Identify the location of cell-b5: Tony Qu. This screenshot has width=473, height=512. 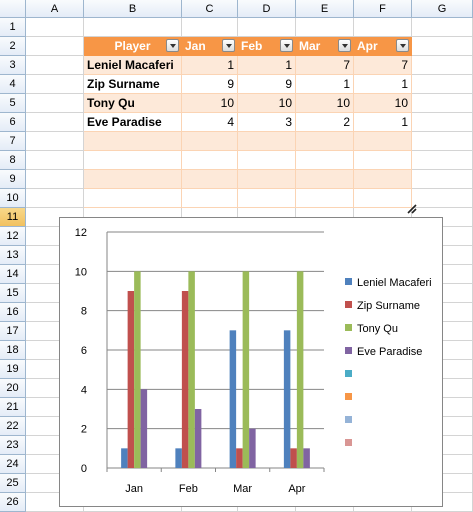
(133, 103).